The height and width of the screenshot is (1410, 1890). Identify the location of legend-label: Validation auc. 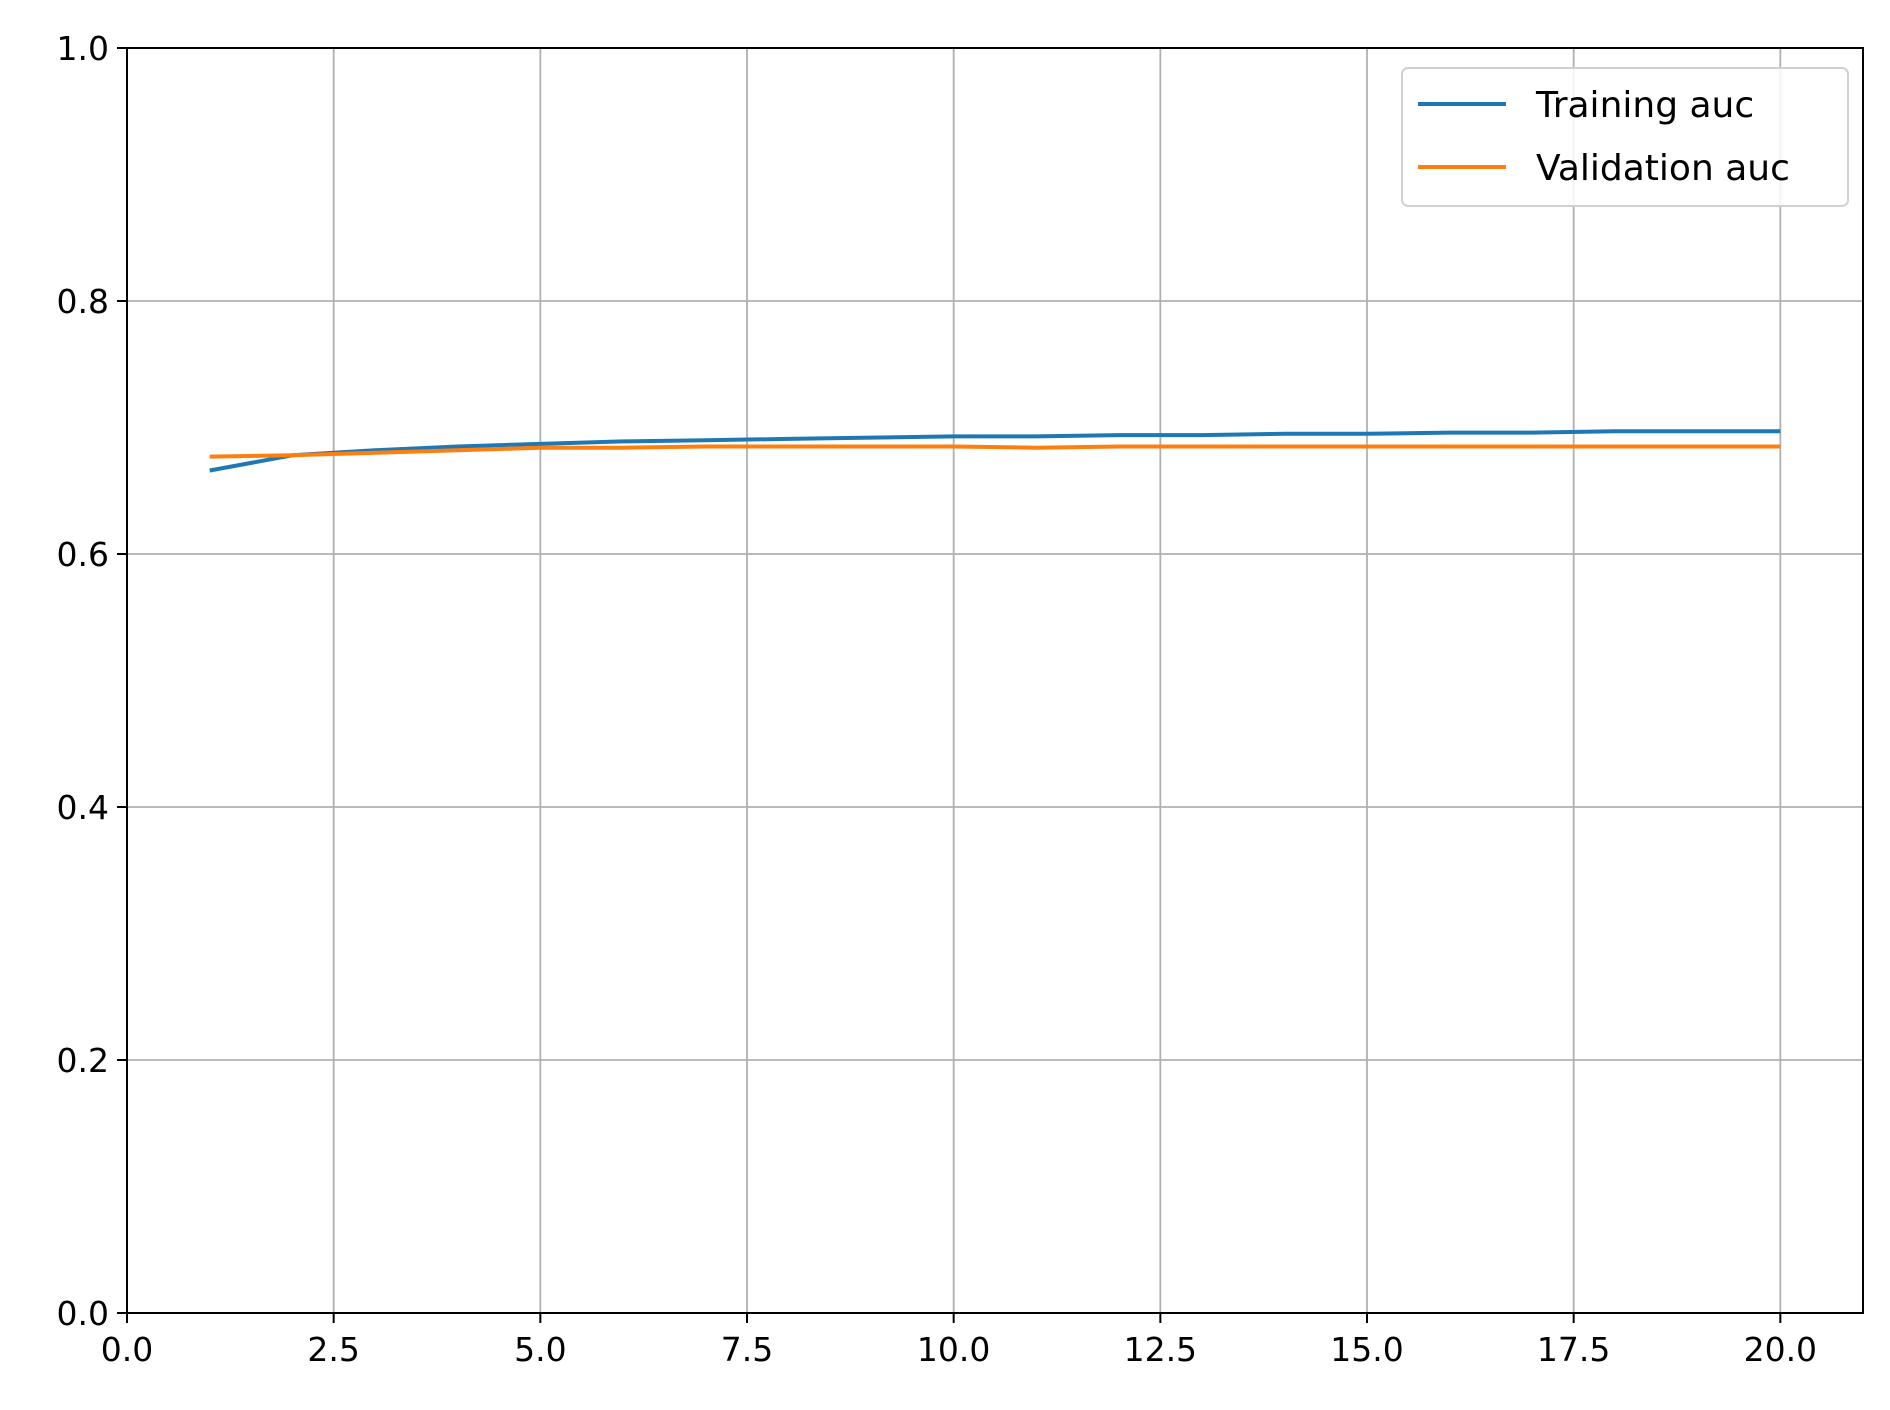
(1663, 168).